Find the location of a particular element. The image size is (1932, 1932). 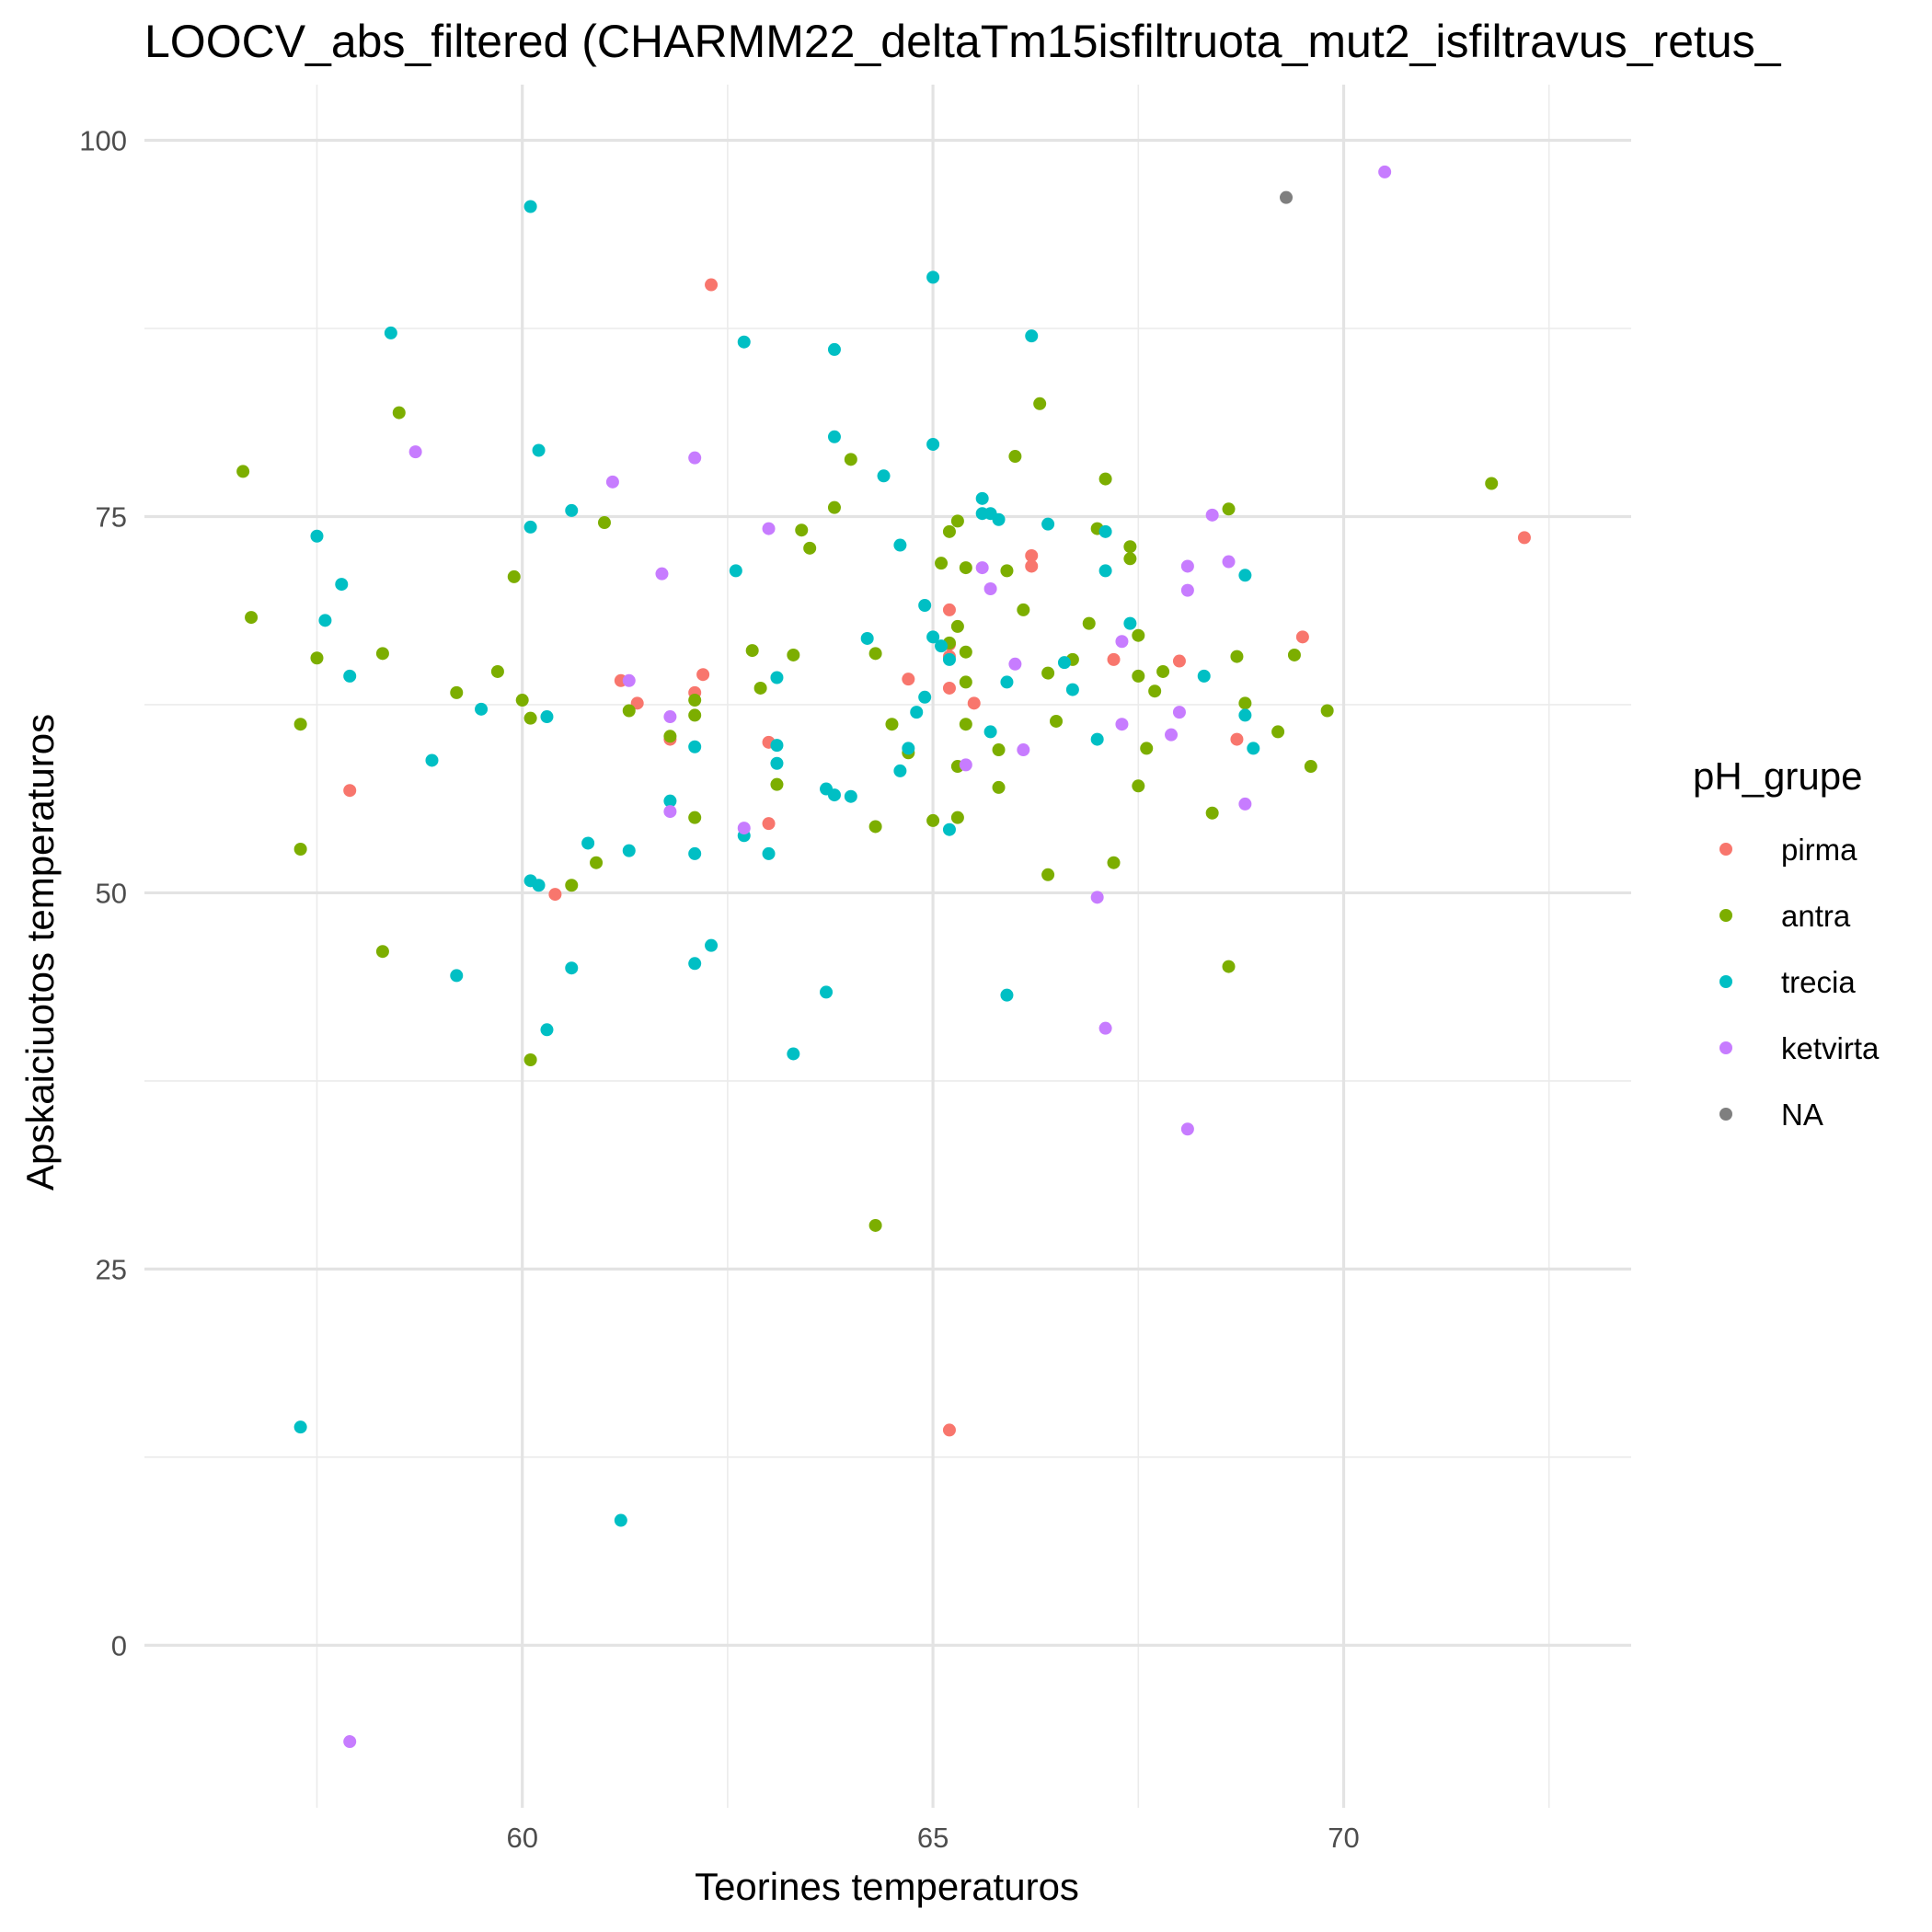

x-tick-label: 65 is located at coordinates (933, 1838).